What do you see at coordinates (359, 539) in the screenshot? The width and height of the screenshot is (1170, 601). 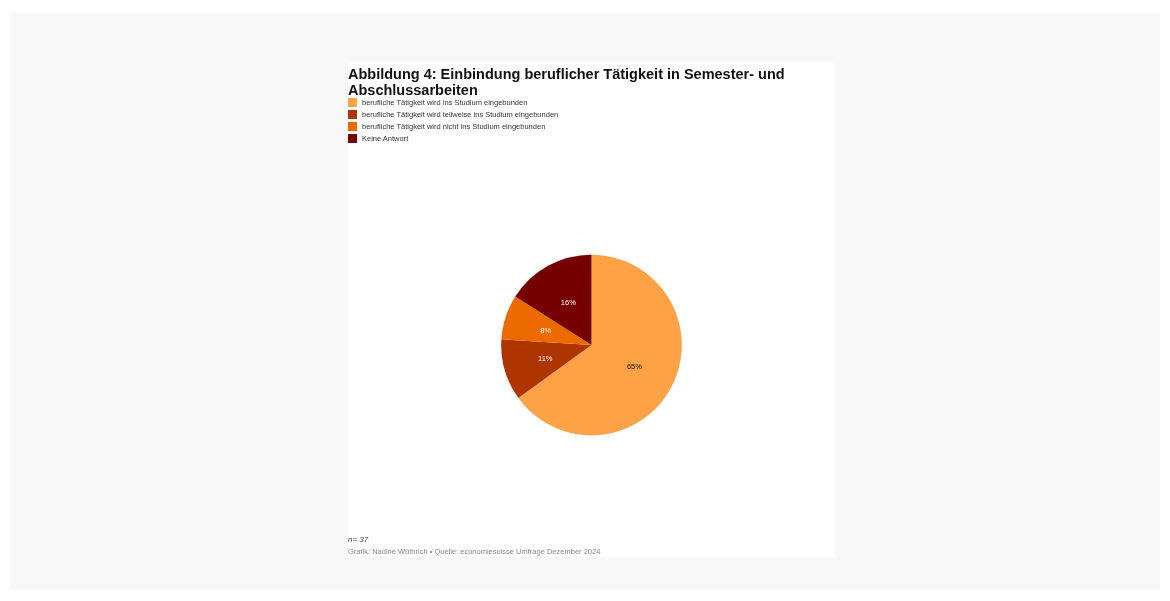 I see `text: n= 37` at bounding box center [359, 539].